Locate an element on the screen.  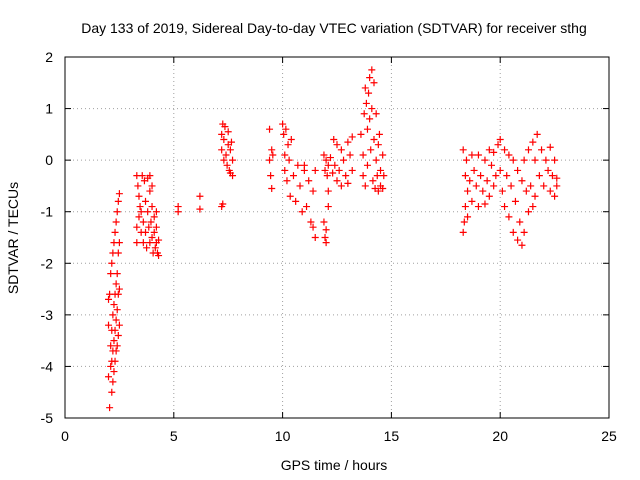
x-axis-label: GPS time / hours is located at coordinates (334, 465).